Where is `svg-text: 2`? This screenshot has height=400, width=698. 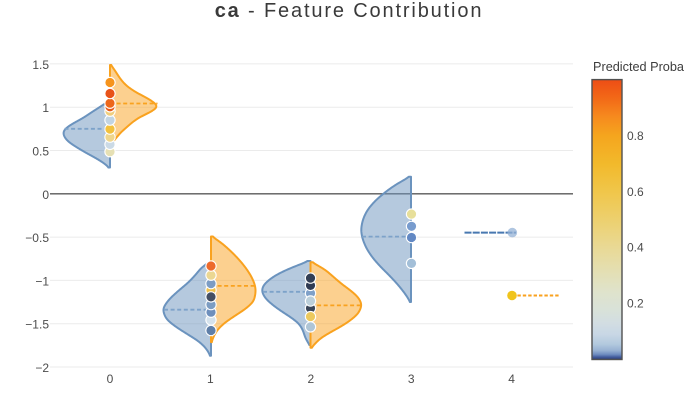 svg-text: 2 is located at coordinates (310, 379).